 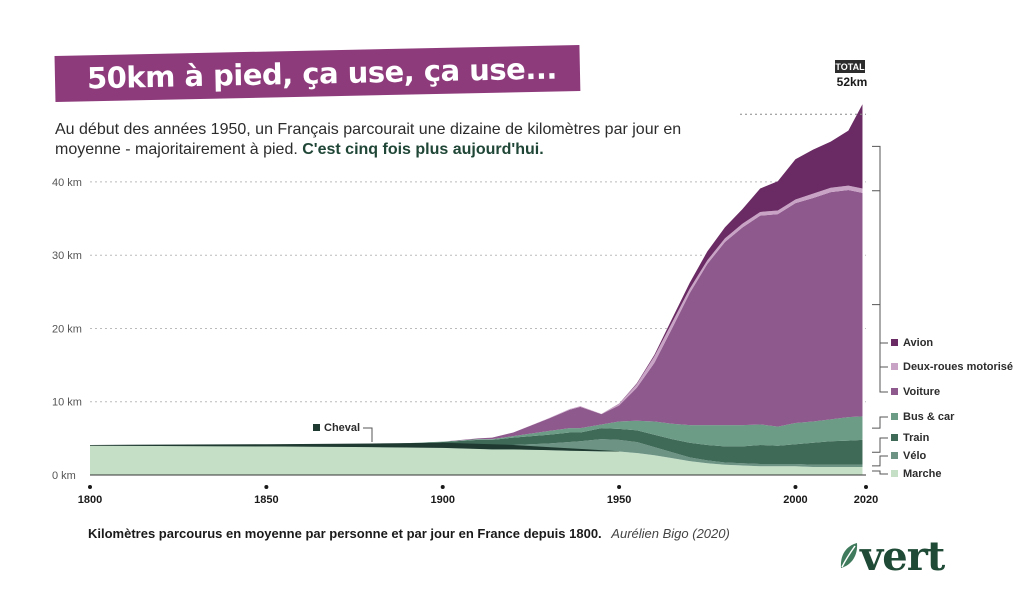 I want to click on legend-label-deux-roues-motoris-: Deux-roues motorisé, so click(x=958, y=367).